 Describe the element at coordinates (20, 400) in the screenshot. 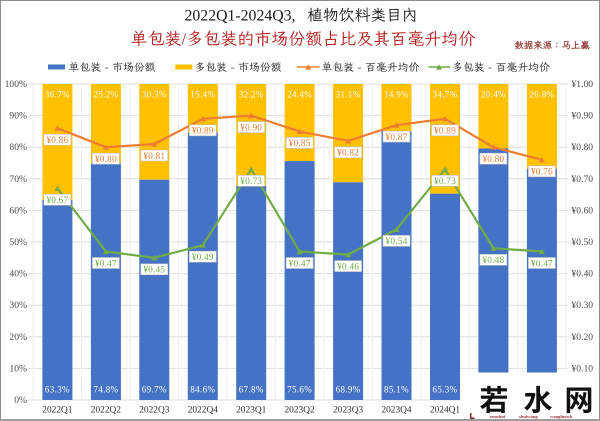

I see `svg-text: 0%` at that location.